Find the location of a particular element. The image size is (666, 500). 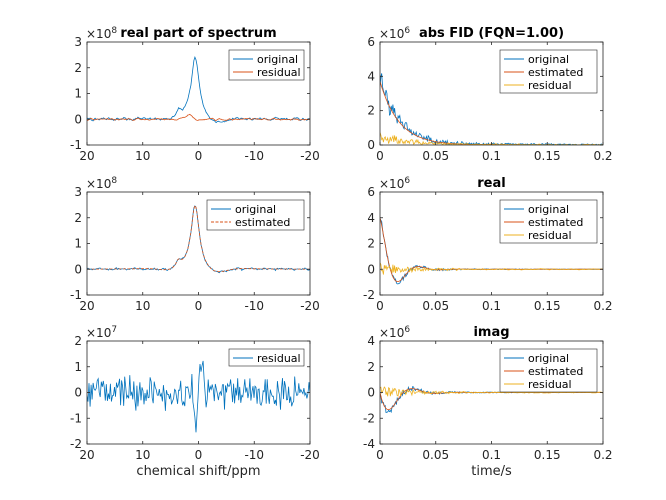

chart-title: abs FID (FQN=1.00) is located at coordinates (491, 33).